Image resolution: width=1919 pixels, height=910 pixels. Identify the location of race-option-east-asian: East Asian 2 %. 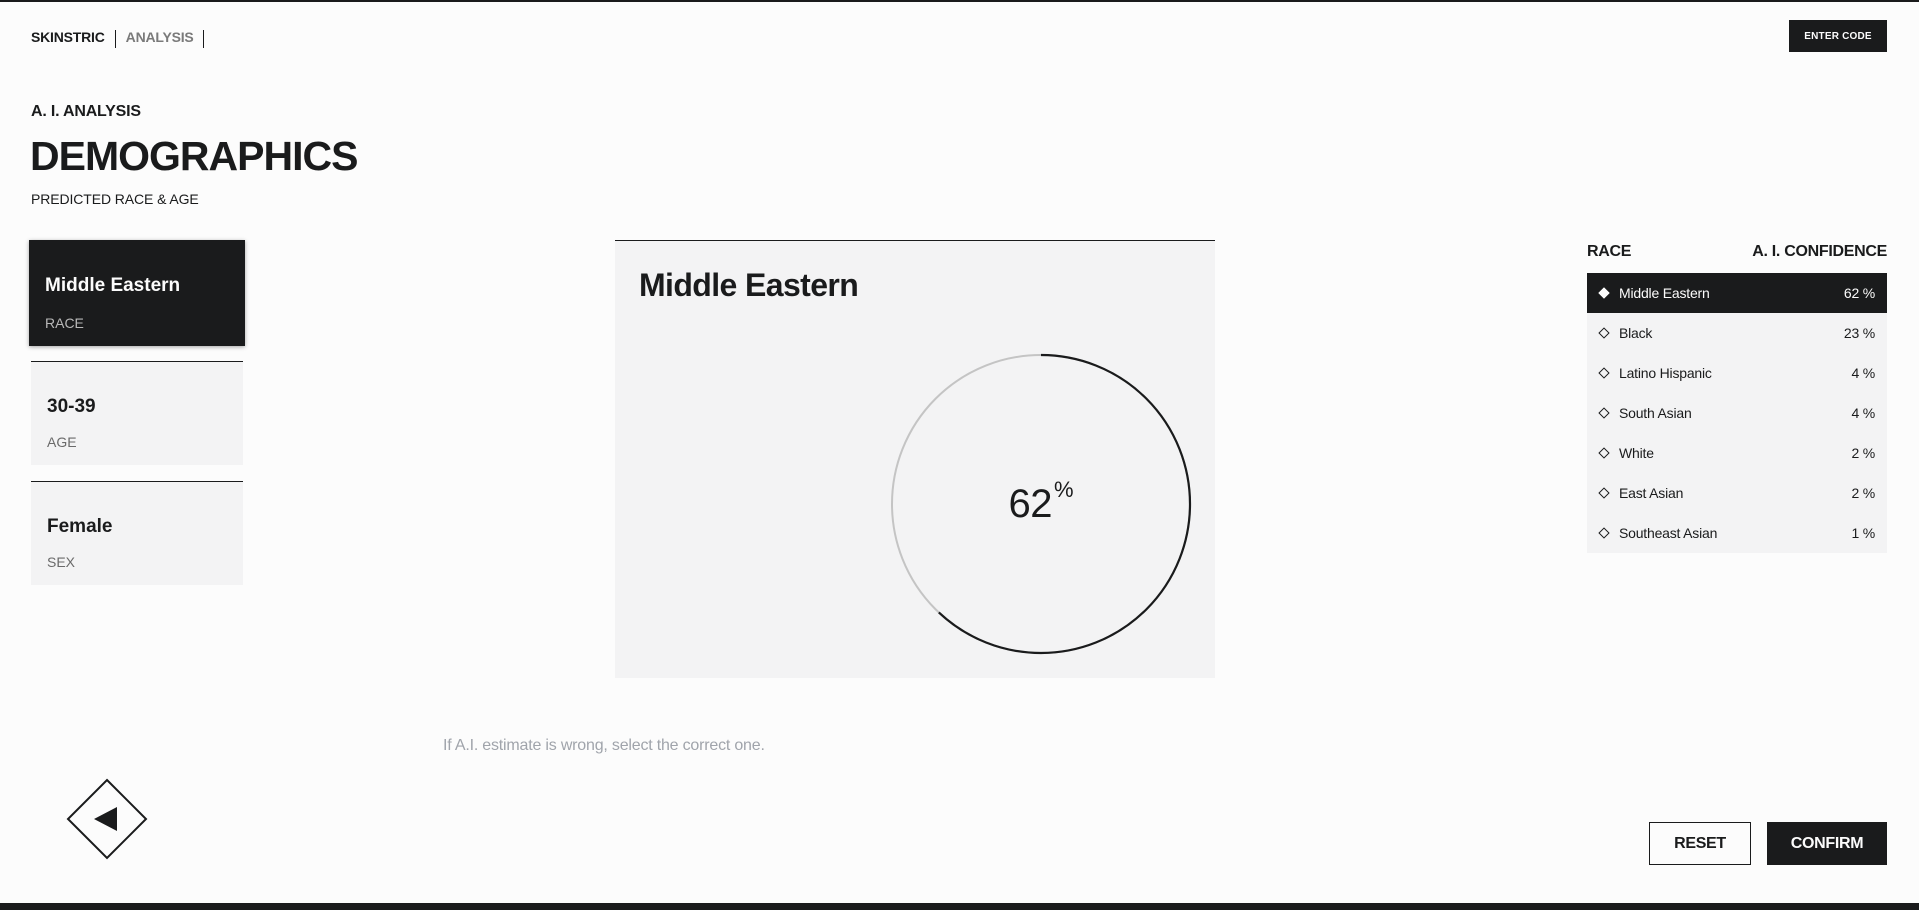
(1737, 493).